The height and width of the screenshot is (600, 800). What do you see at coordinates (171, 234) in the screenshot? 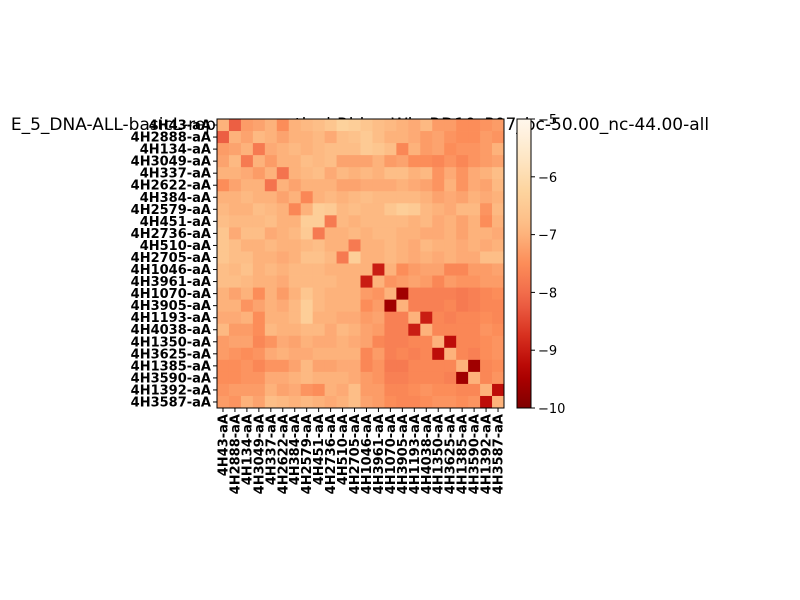
I see `y-tick-label: 4H2736-aA` at bounding box center [171, 234].